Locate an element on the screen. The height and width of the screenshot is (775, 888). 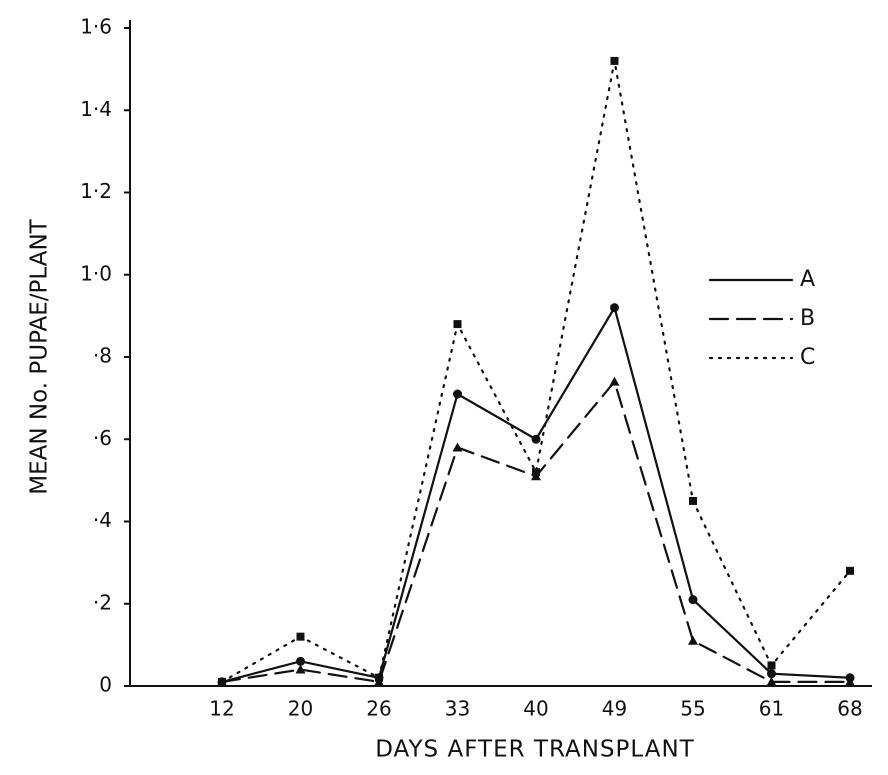
x-tick-label: 12 is located at coordinates (221, 709).